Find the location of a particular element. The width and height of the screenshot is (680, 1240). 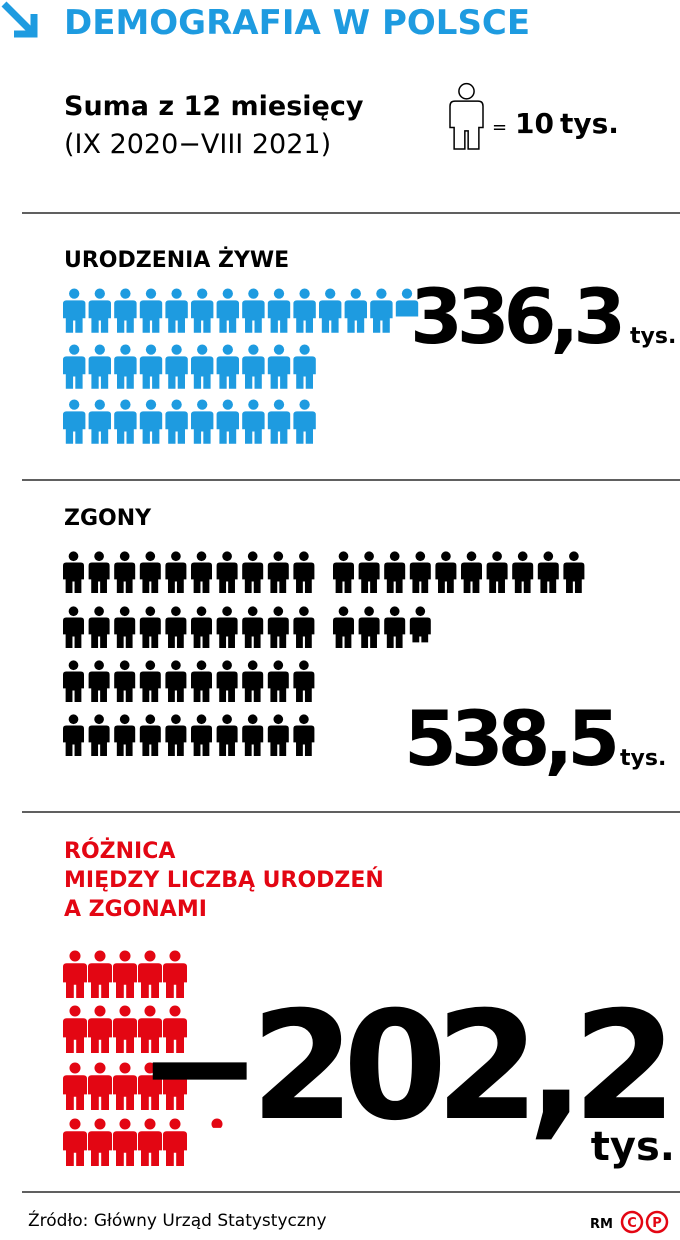

section-label: URODZENIA ŻYWE is located at coordinates (176, 260).